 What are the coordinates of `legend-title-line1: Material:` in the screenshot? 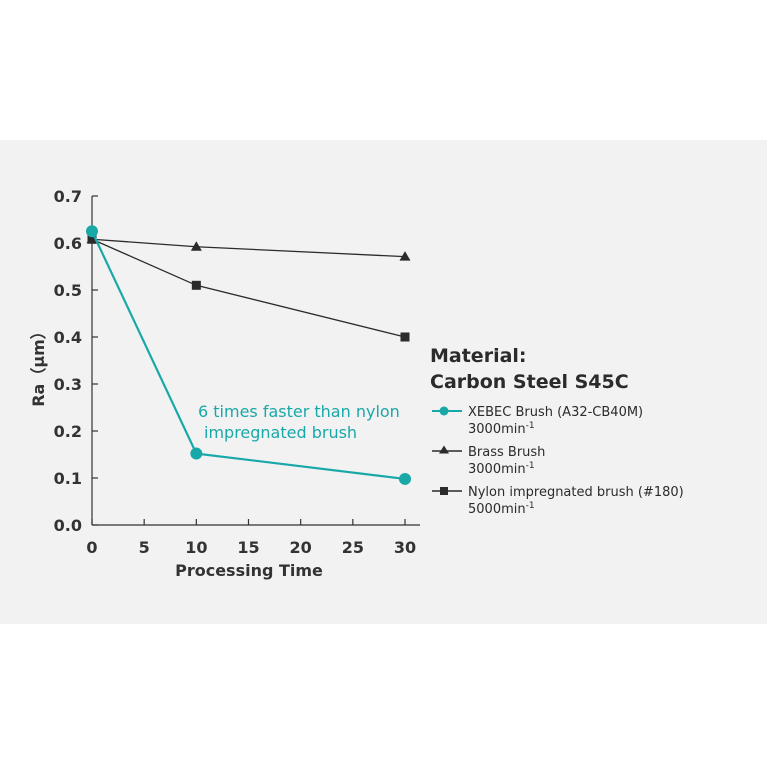 It's located at (478, 356).